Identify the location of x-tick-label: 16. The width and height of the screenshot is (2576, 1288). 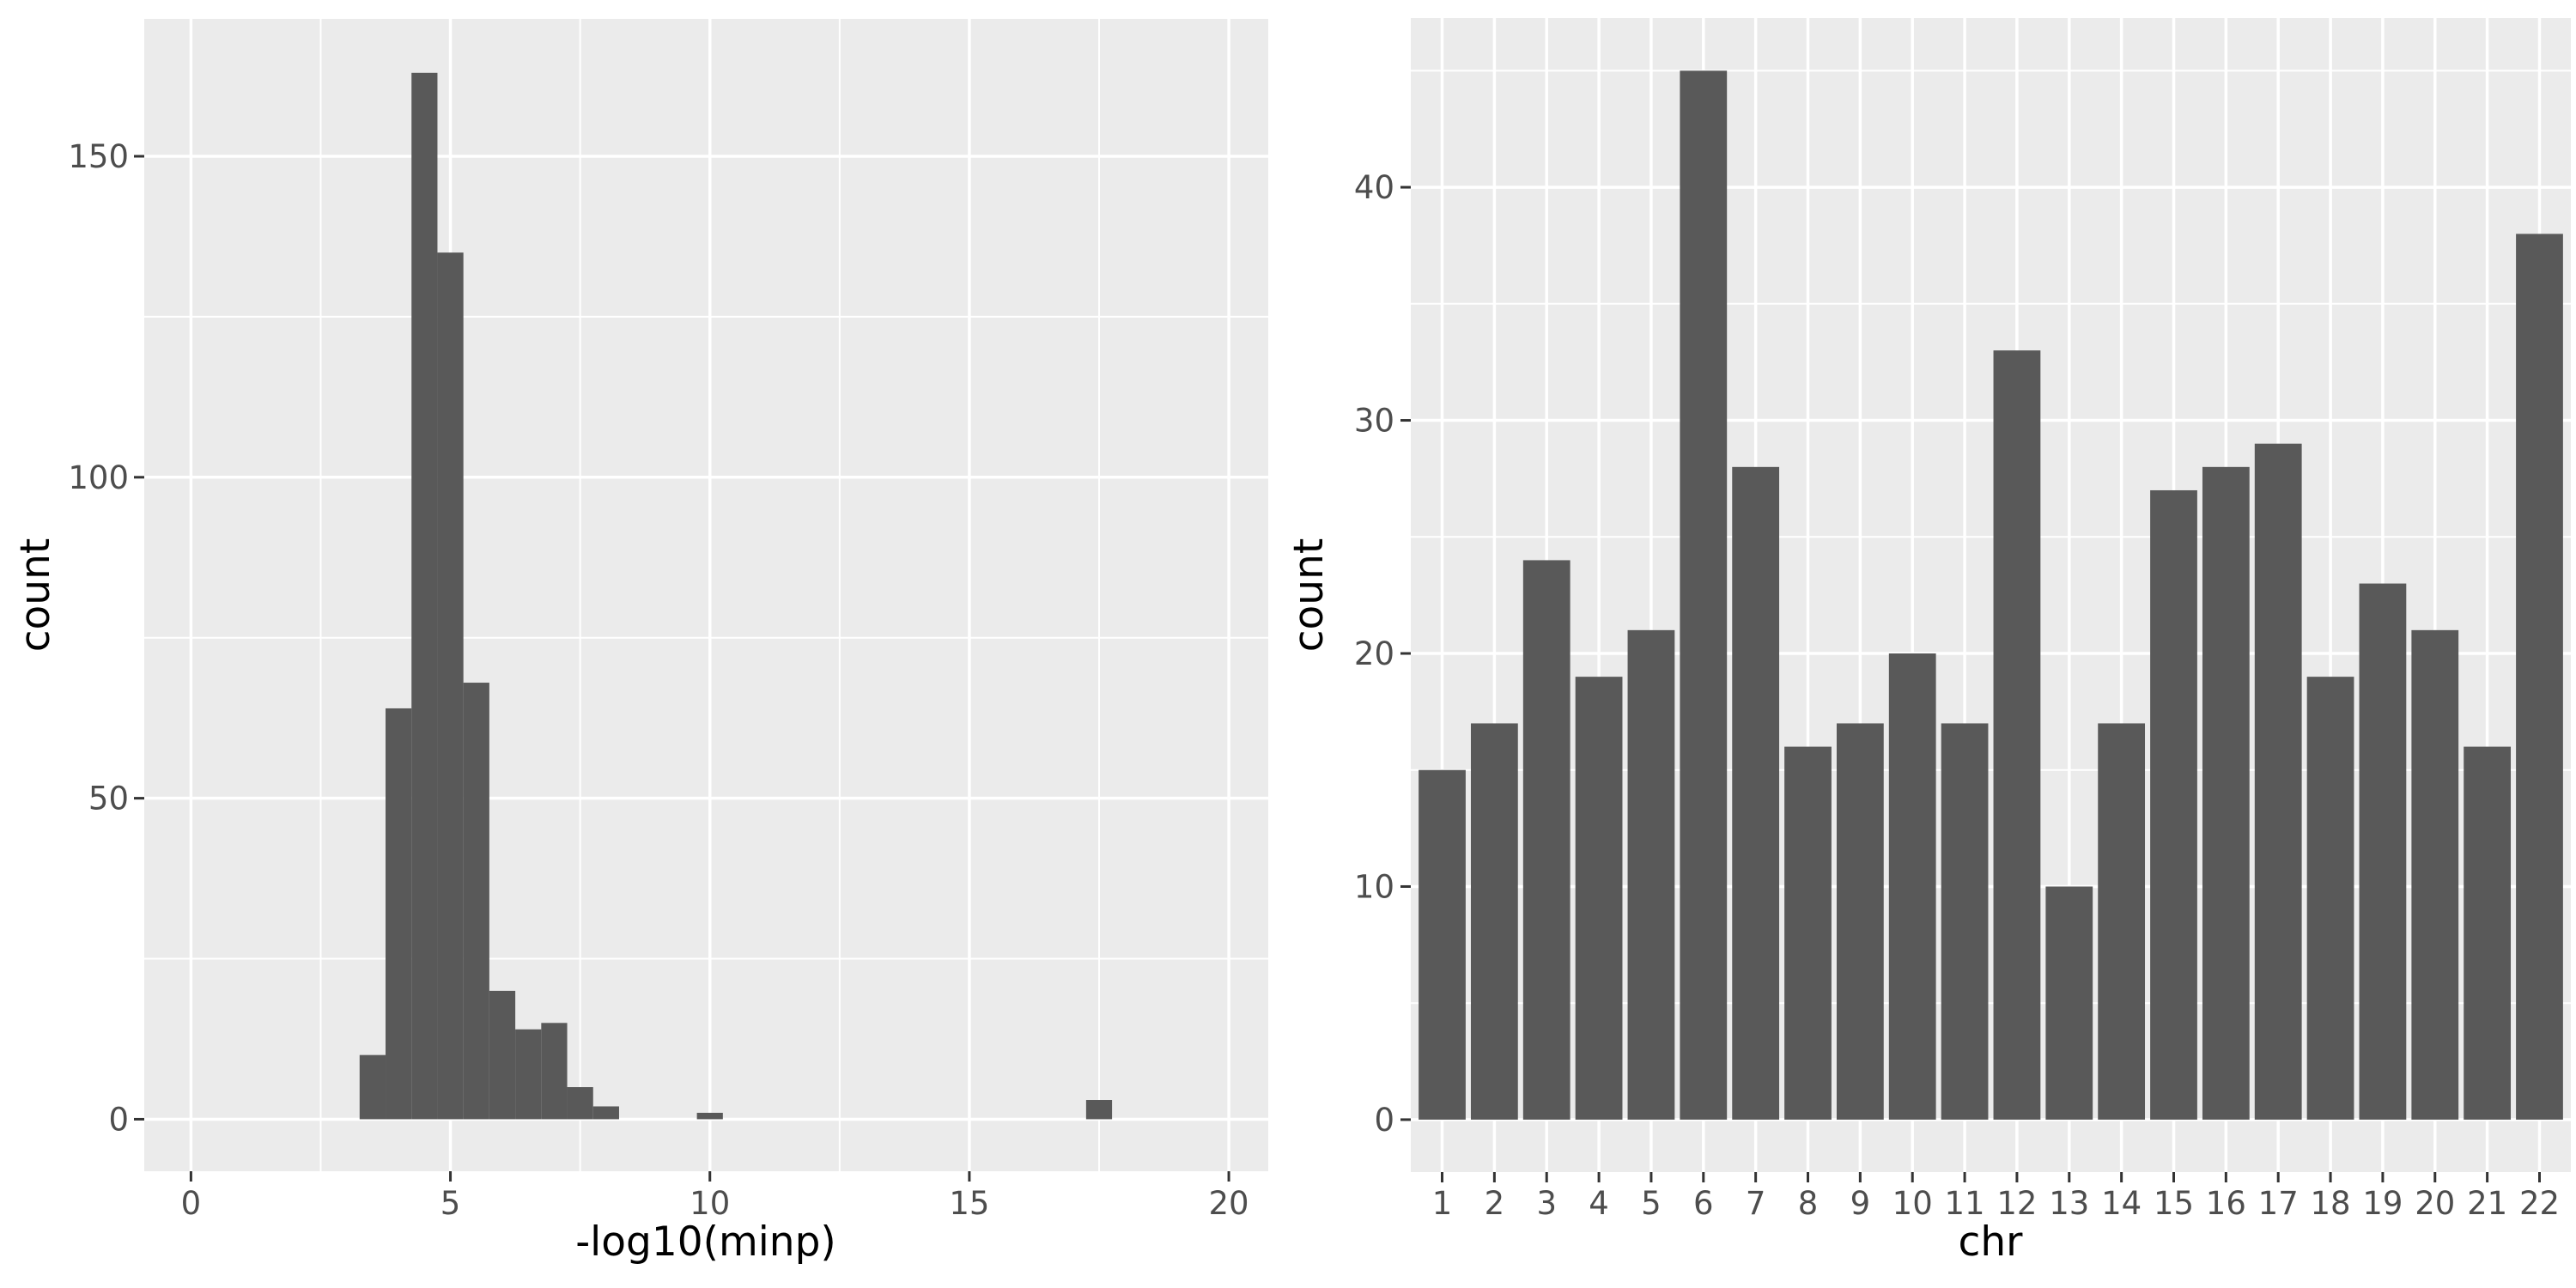
(2226, 1203).